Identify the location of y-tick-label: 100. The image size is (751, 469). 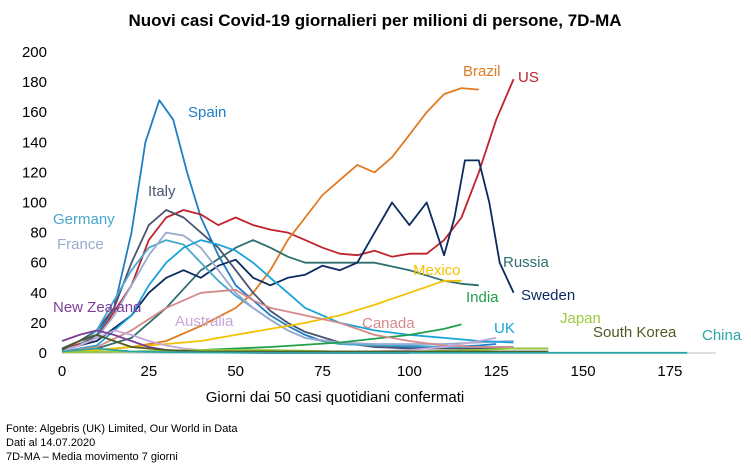
(34, 203).